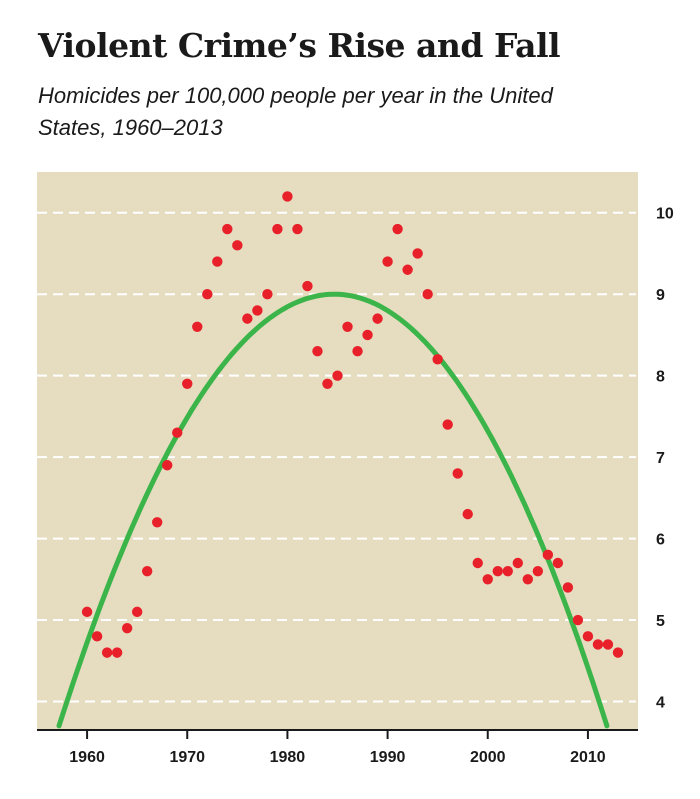  What do you see at coordinates (187, 757) in the screenshot?
I see `x-tick-label: 1970` at bounding box center [187, 757].